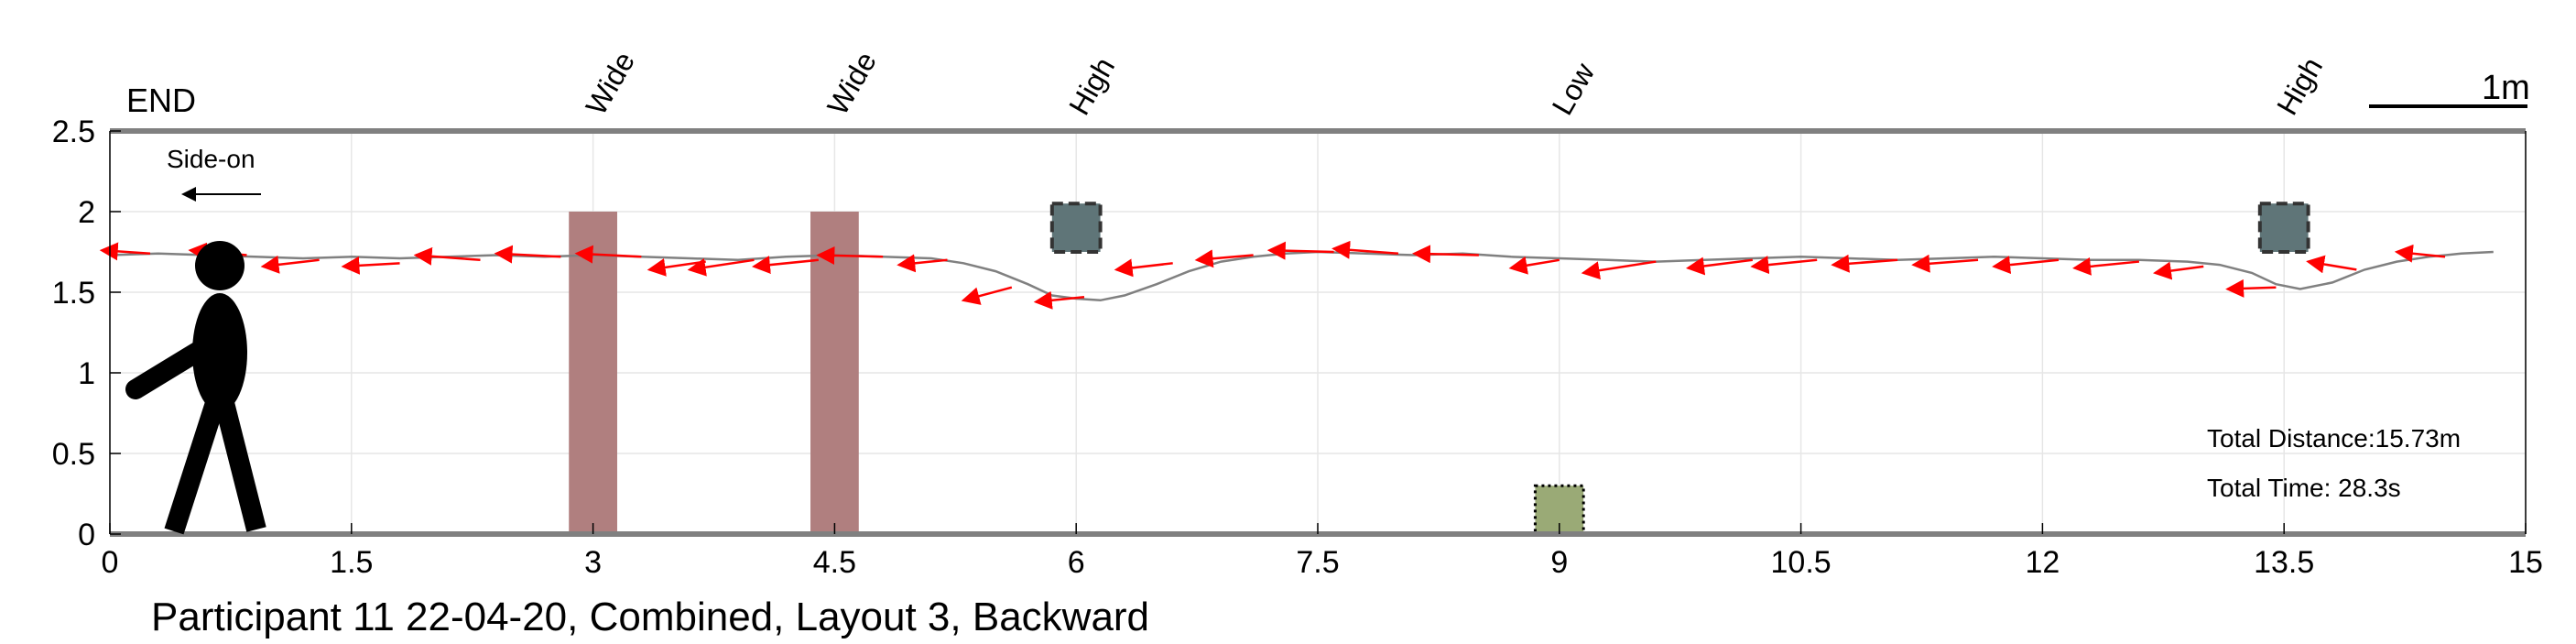 The width and height of the screenshot is (2576, 644). Describe the element at coordinates (593, 563) in the screenshot. I see `x-tick-label: 3` at that location.